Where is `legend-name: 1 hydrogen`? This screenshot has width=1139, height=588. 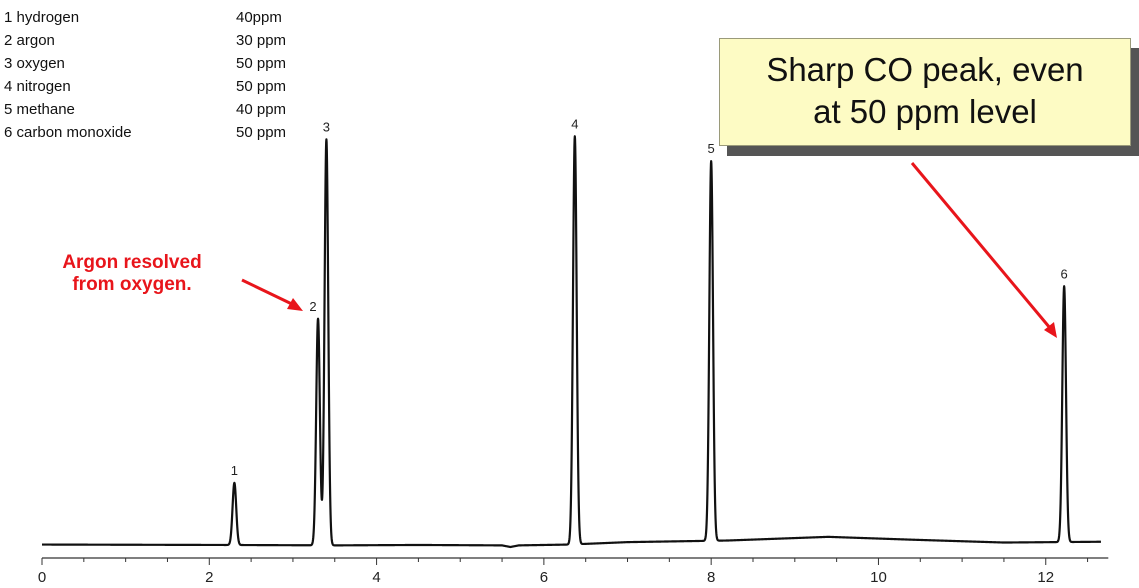 legend-name: 1 hydrogen is located at coordinates (42, 17).